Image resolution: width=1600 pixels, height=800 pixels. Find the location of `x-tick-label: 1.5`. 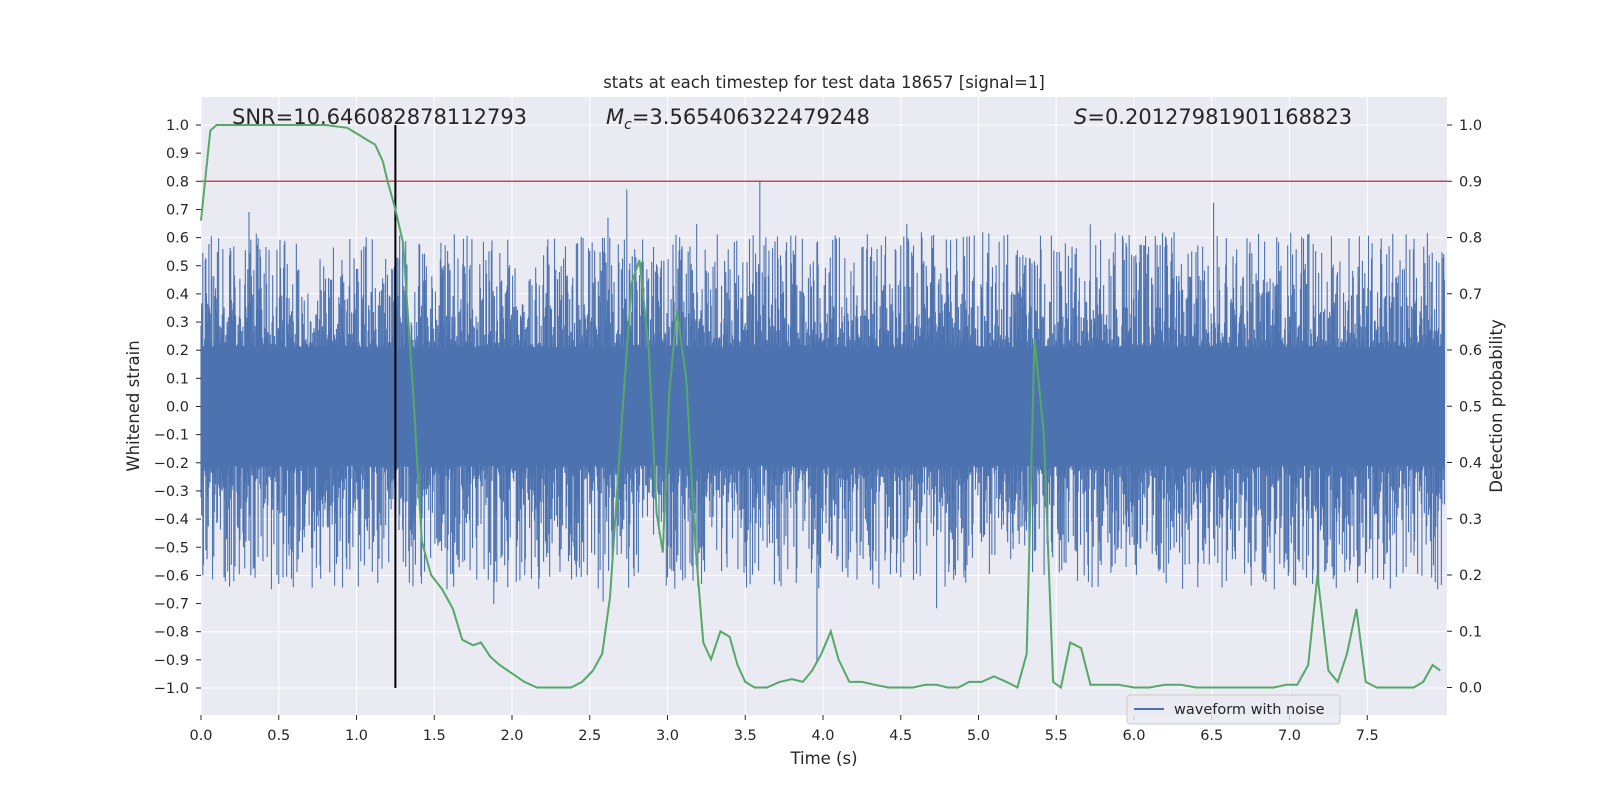

x-tick-label: 1.5 is located at coordinates (434, 736).